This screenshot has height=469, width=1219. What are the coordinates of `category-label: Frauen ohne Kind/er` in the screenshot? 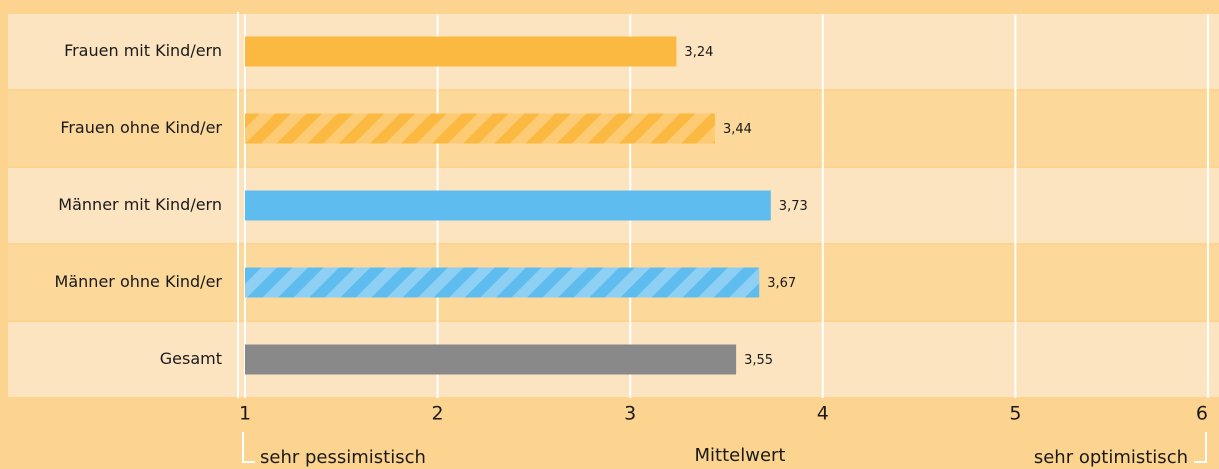 It's located at (141, 127).